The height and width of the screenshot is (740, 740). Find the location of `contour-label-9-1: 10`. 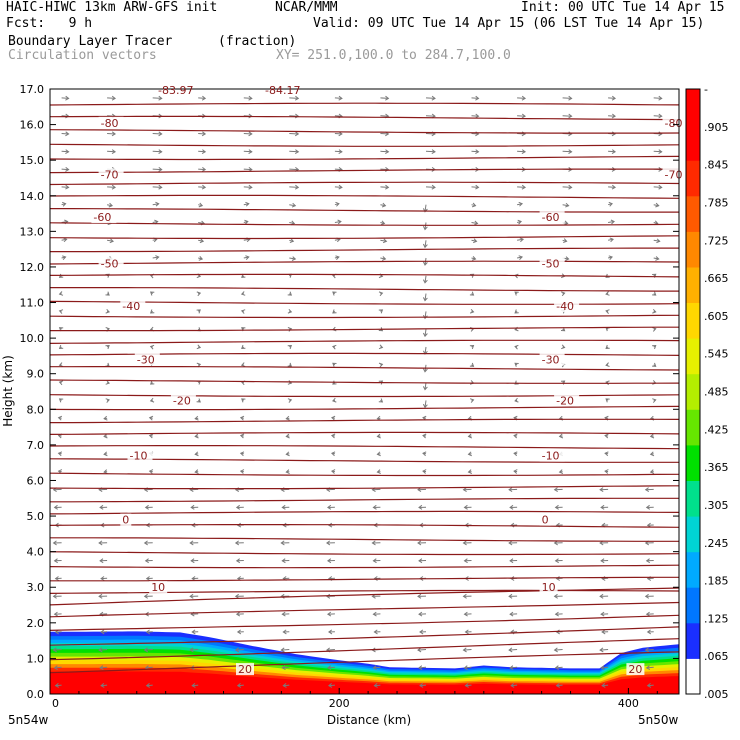

contour-label-9-1: 10 is located at coordinates (549, 587).